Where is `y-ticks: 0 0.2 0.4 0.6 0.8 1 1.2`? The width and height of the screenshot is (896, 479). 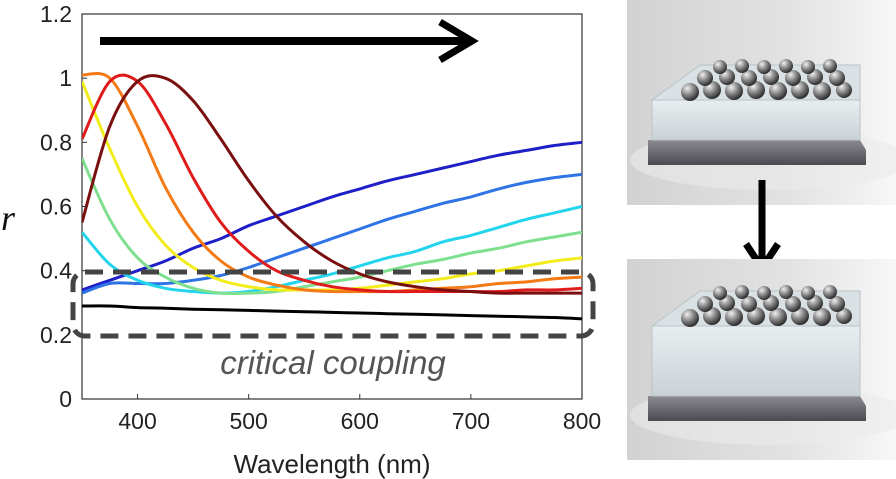
y-ticks: 0 0.2 0.4 0.6 0.8 1 1.2 is located at coordinates (63, 206).